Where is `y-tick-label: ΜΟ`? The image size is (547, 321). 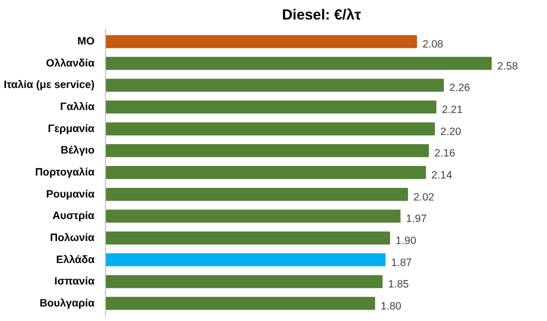 y-tick-label: ΜΟ is located at coordinates (86, 42).